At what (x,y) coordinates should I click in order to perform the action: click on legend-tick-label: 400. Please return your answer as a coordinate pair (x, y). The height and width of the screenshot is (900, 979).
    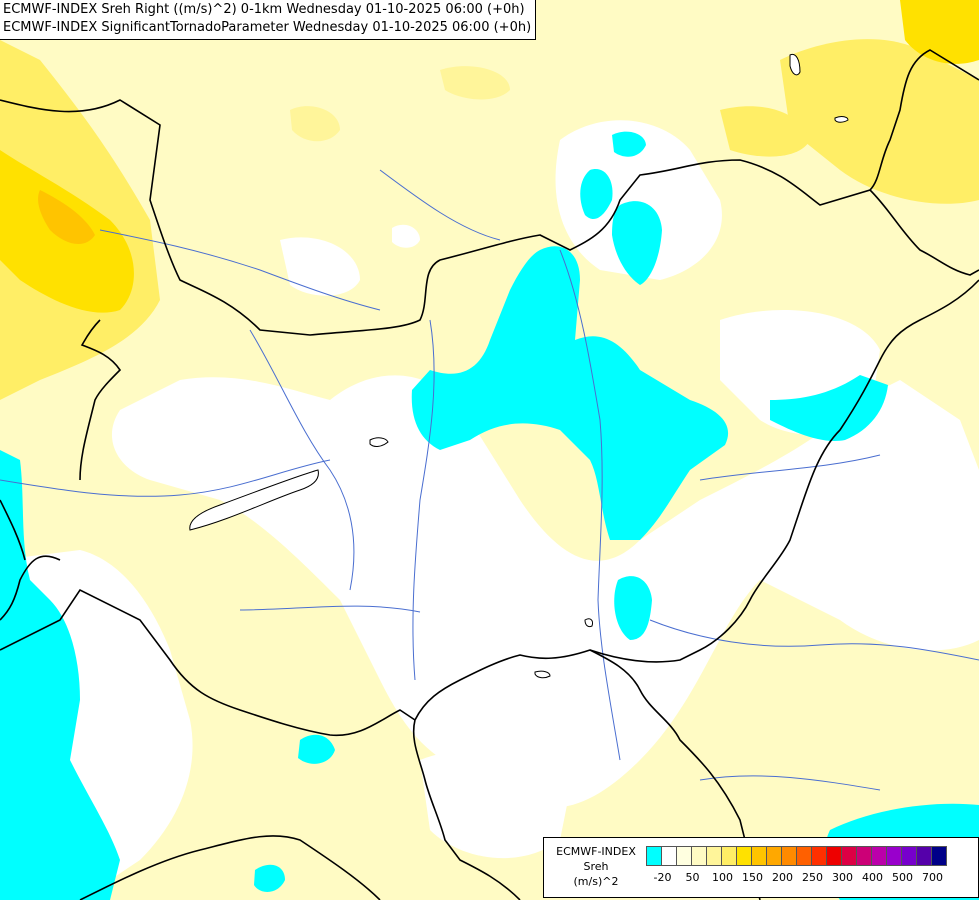
    Looking at the image, I should click on (872, 877).